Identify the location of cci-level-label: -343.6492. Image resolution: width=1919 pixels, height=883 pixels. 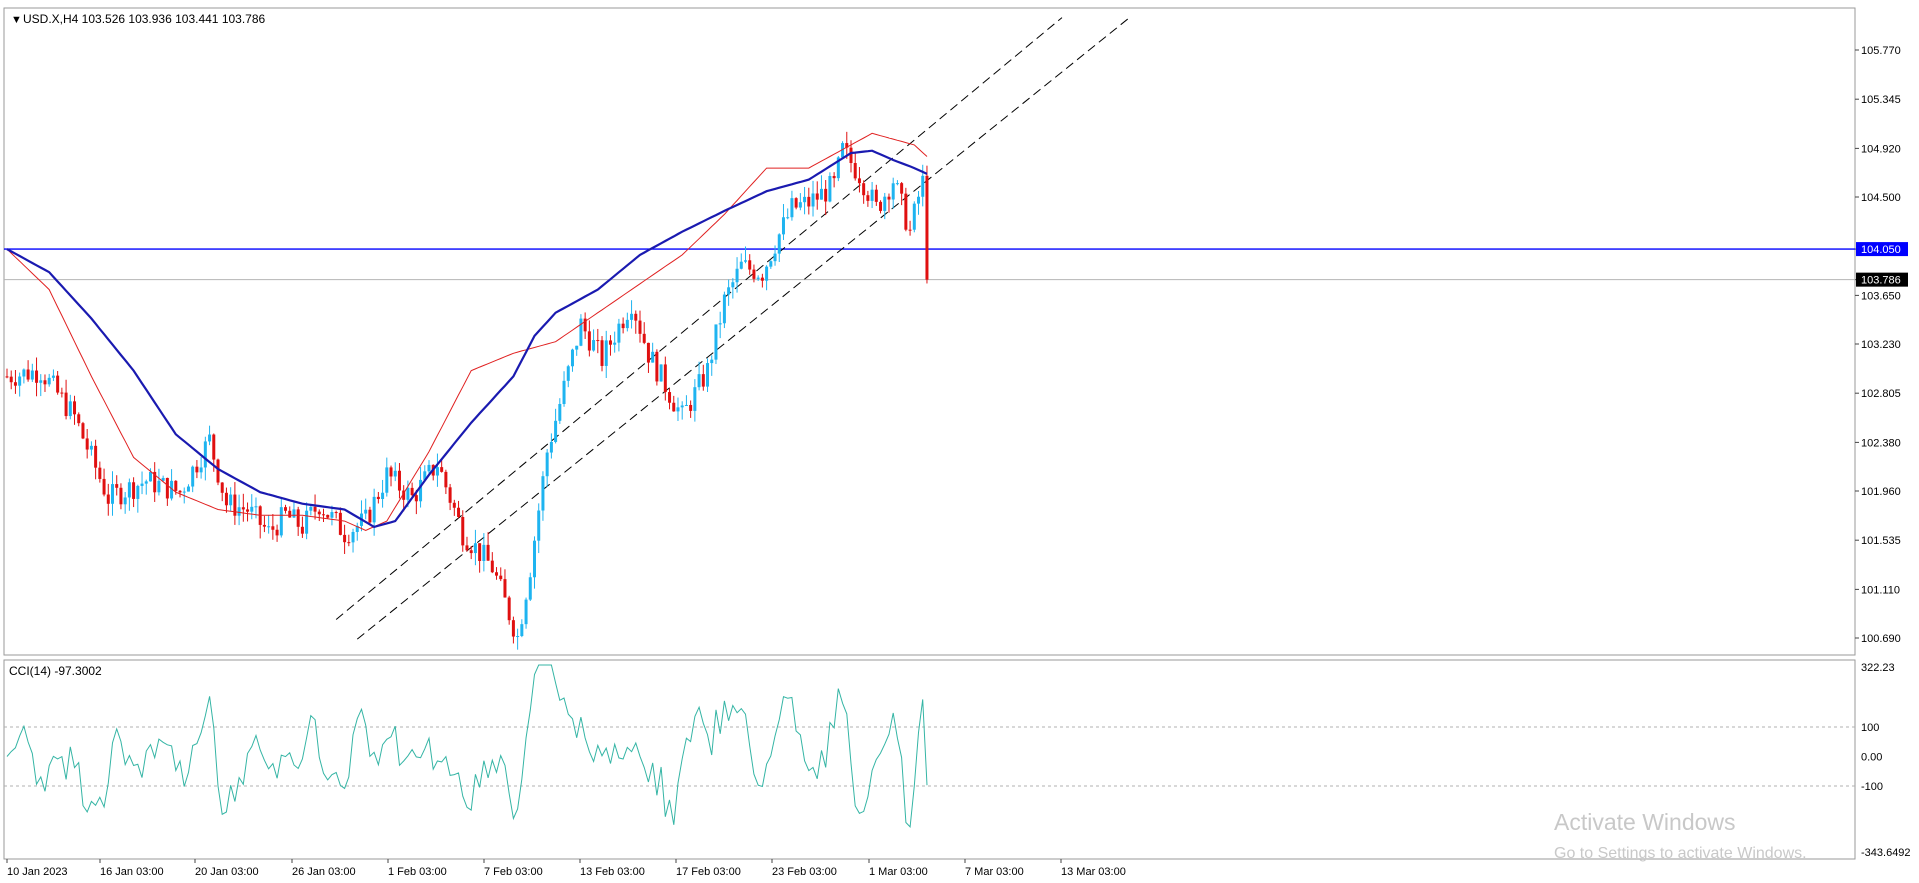
(1886, 853).